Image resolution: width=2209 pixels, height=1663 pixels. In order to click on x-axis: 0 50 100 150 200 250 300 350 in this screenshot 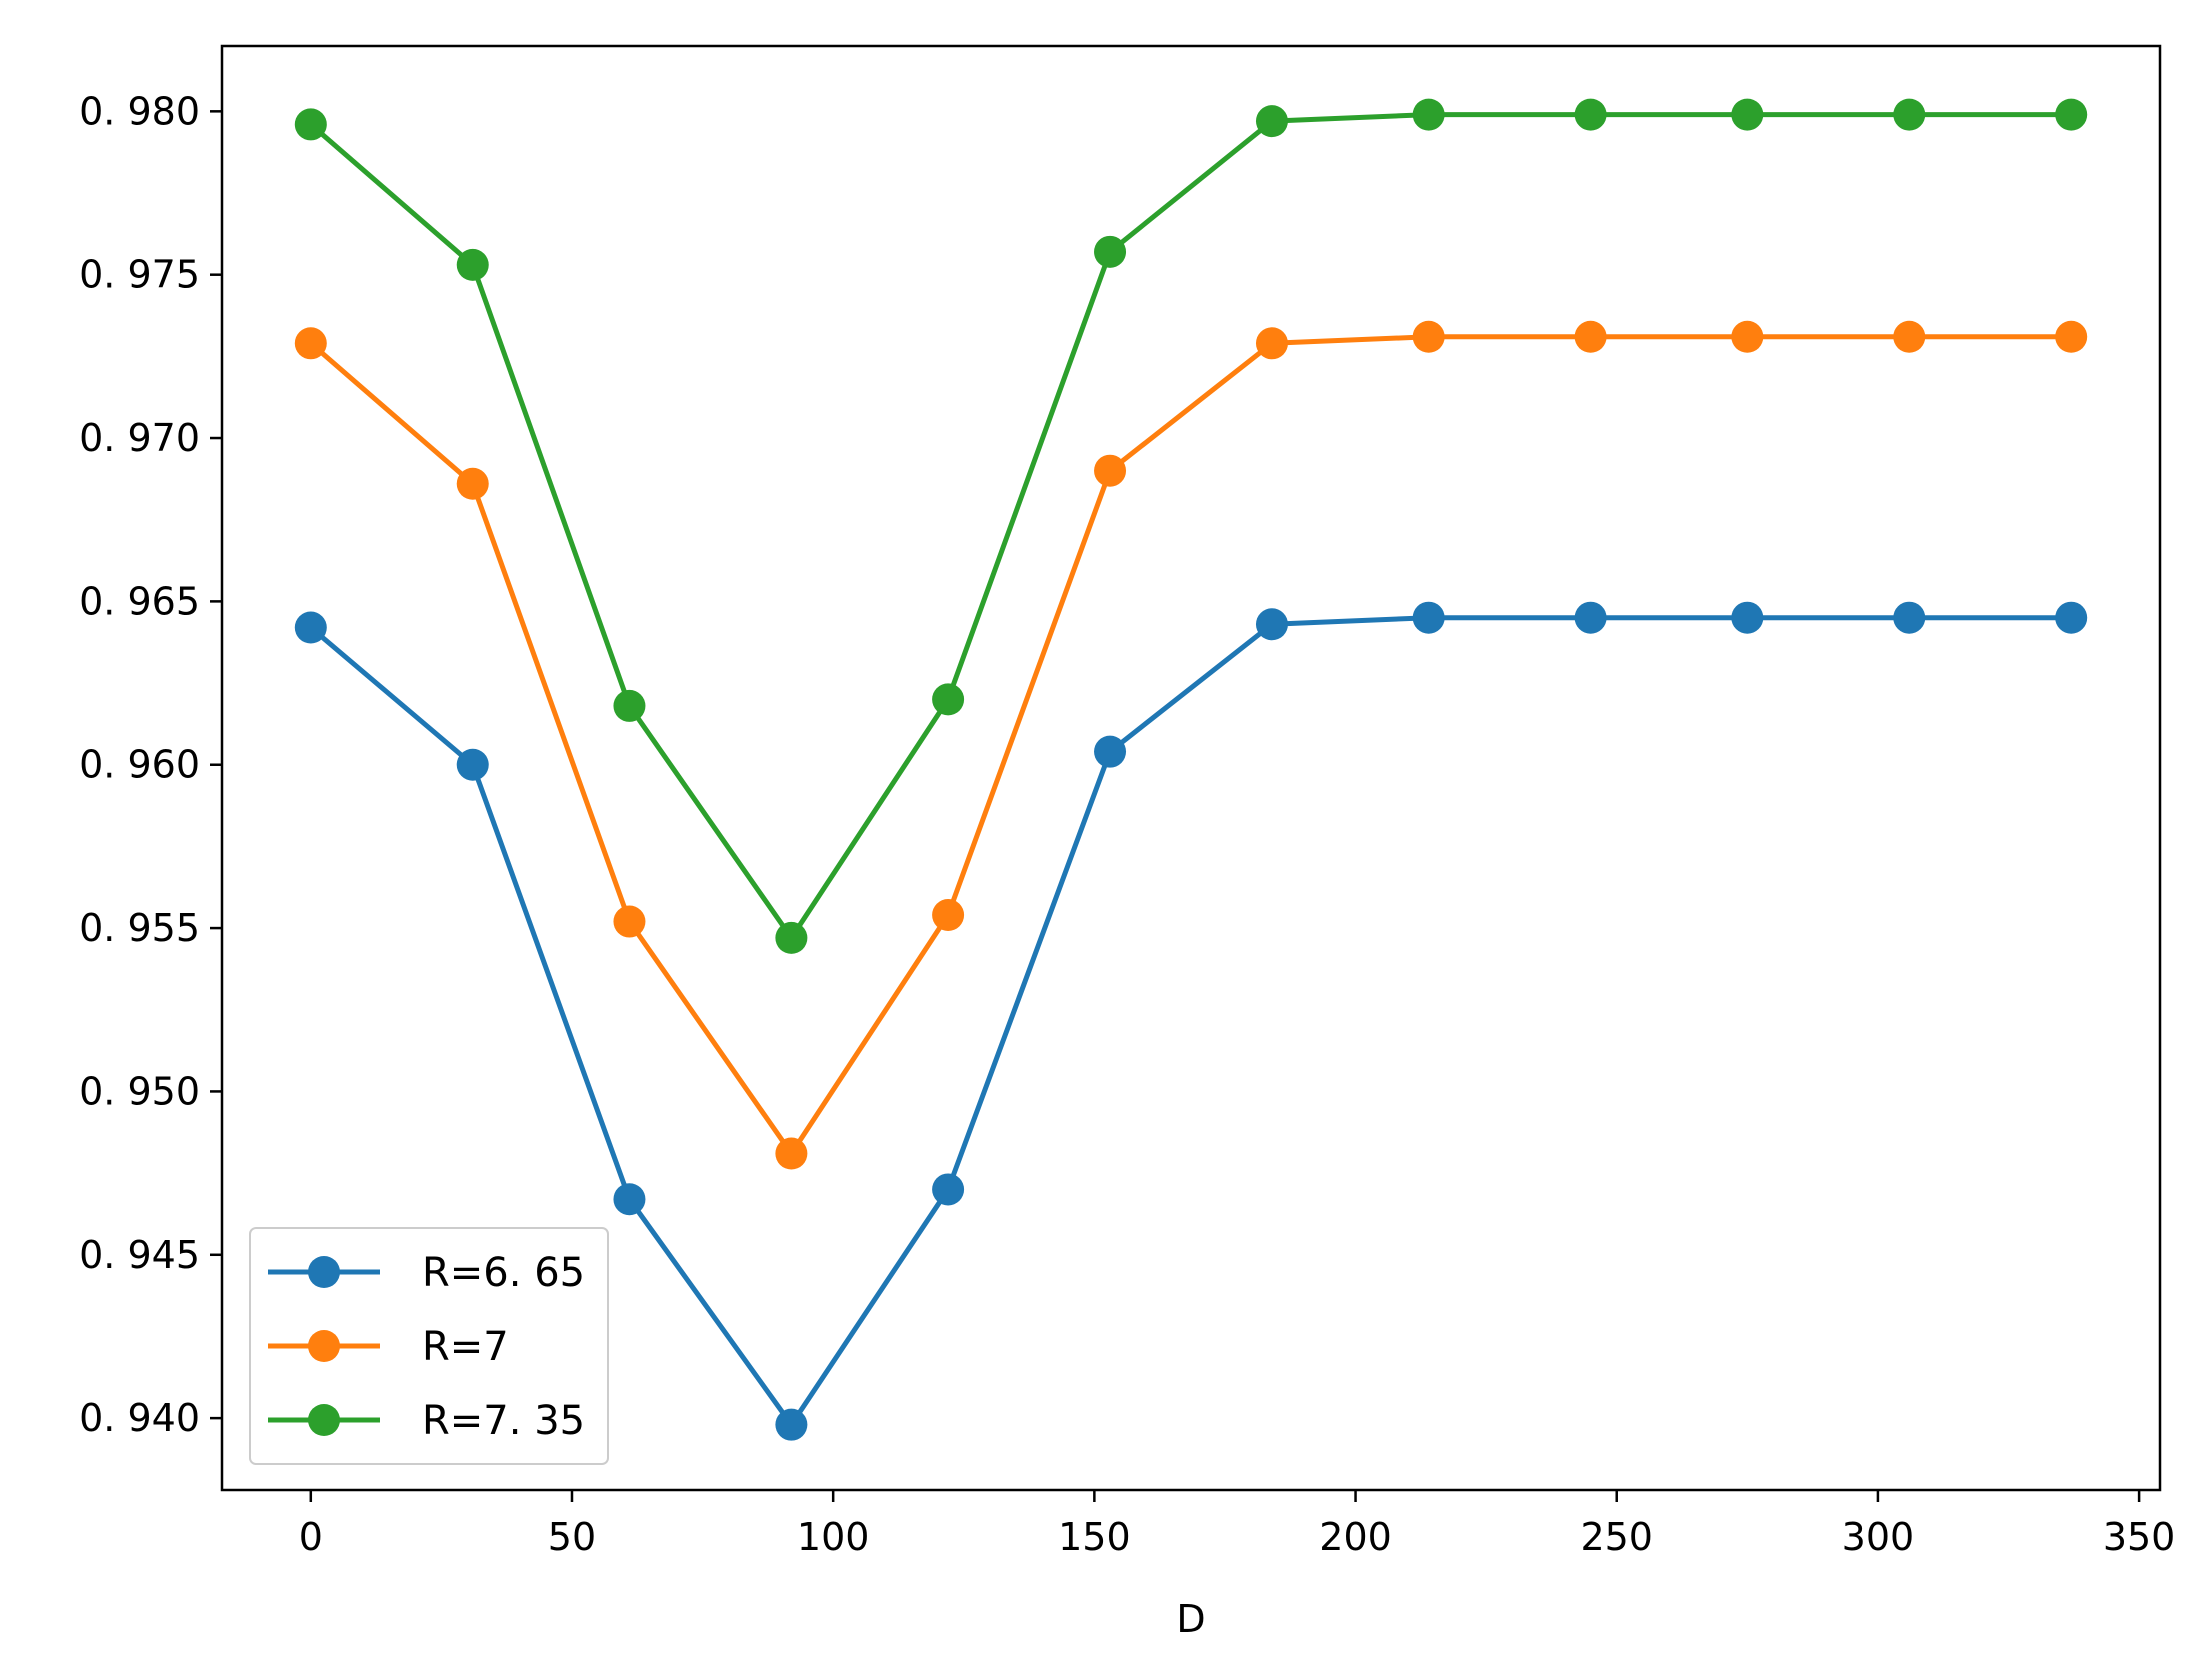, I will do `click(1237, 1524)`.